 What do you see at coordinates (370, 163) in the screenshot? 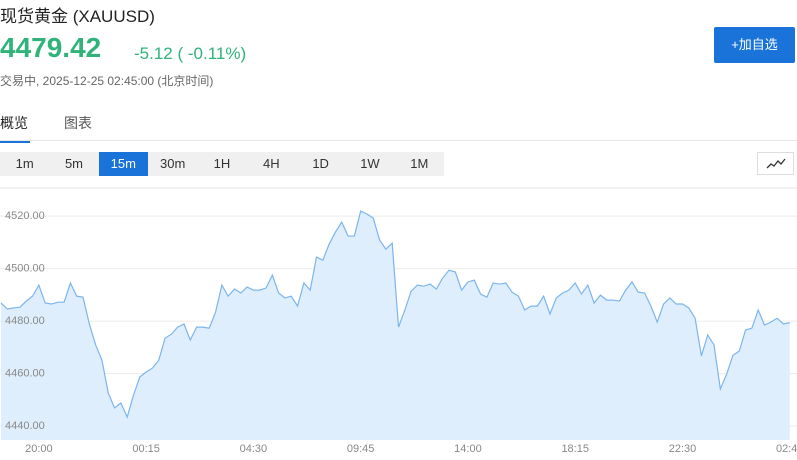
I see `interval-button: 1W` at bounding box center [370, 163].